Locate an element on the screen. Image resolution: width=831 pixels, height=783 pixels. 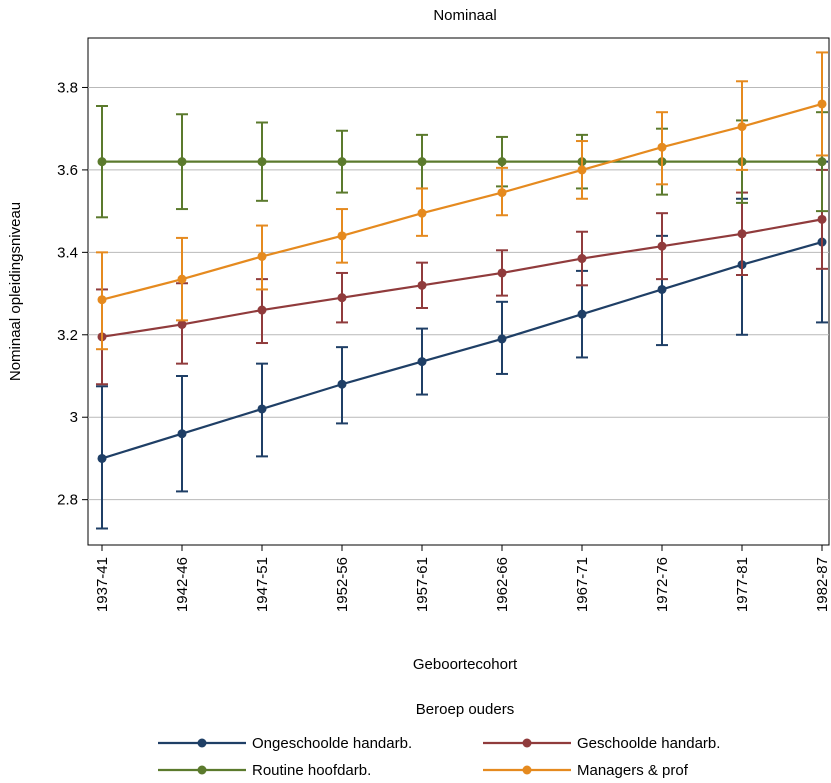
legend-item: Geschoolde handarb. is located at coordinates (601, 743).